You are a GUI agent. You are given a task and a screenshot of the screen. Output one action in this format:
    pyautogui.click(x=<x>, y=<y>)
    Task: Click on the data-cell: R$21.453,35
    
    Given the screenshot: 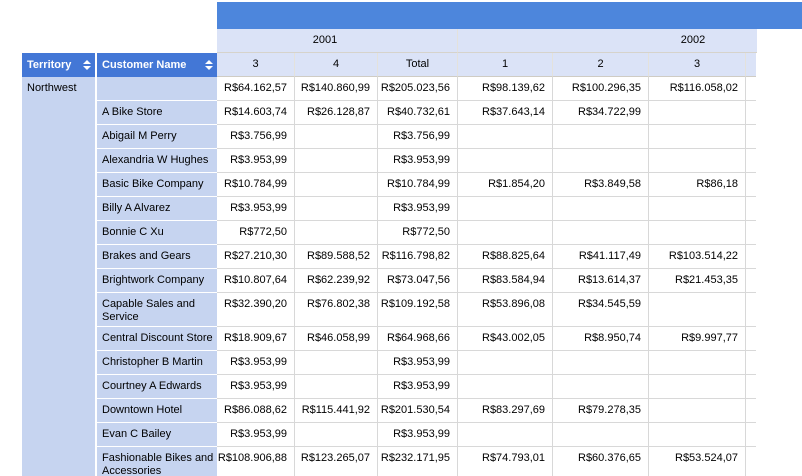 What is the action you would take?
    pyautogui.click(x=697, y=281)
    